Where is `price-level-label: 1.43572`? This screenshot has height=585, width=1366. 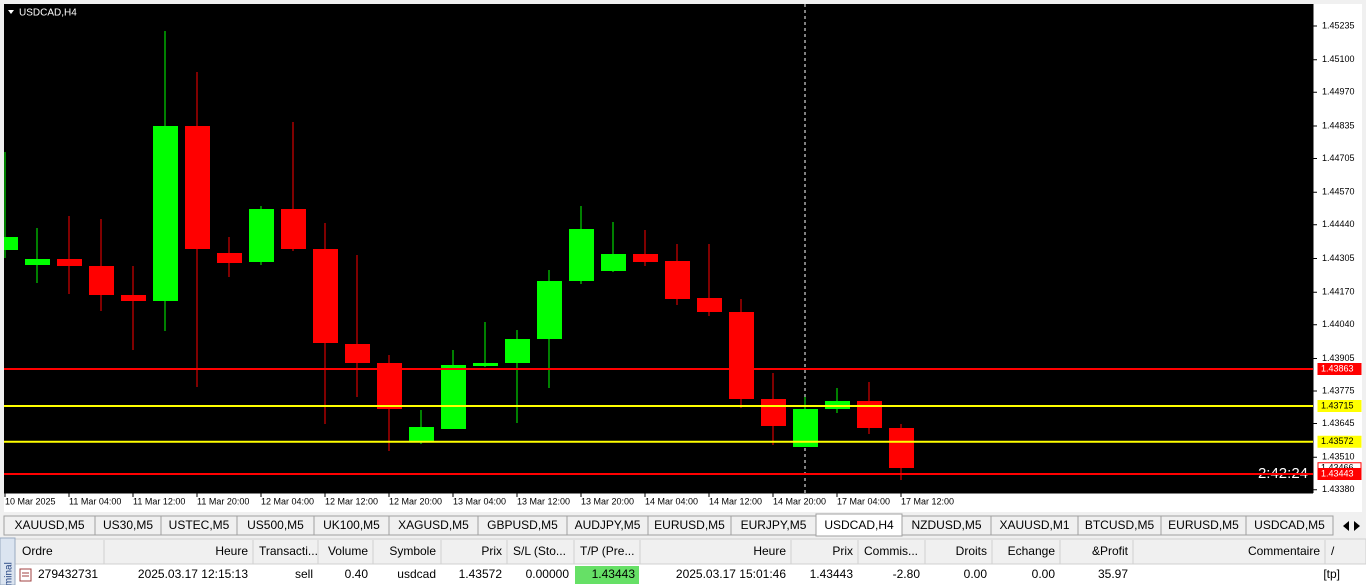 price-level-label: 1.43572 is located at coordinates (1337, 441).